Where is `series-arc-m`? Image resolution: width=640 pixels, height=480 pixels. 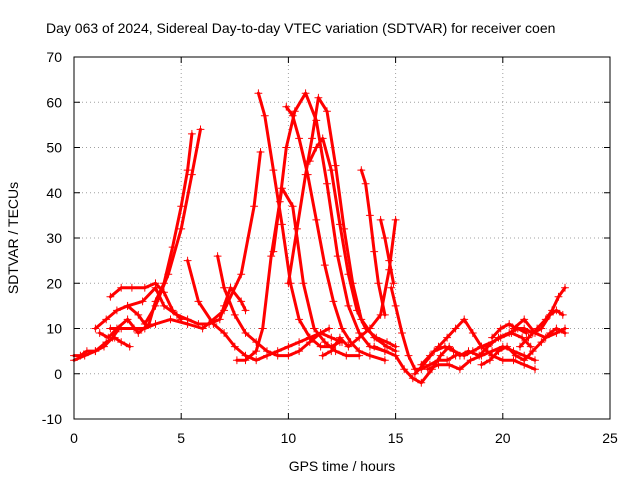 series-arc-m is located at coordinates (335, 233).